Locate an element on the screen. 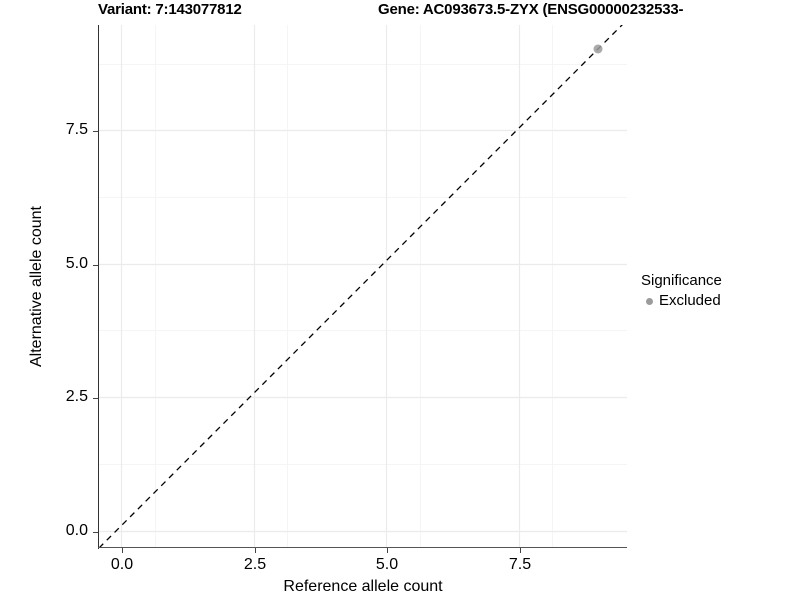 The width and height of the screenshot is (800, 600). y-tick-label-3: 7.5 is located at coordinates (76, 129).